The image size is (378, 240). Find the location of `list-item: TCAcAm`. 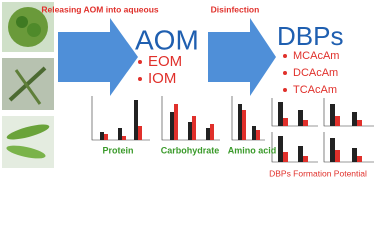

list-item: TCAcAm is located at coordinates (315, 90).